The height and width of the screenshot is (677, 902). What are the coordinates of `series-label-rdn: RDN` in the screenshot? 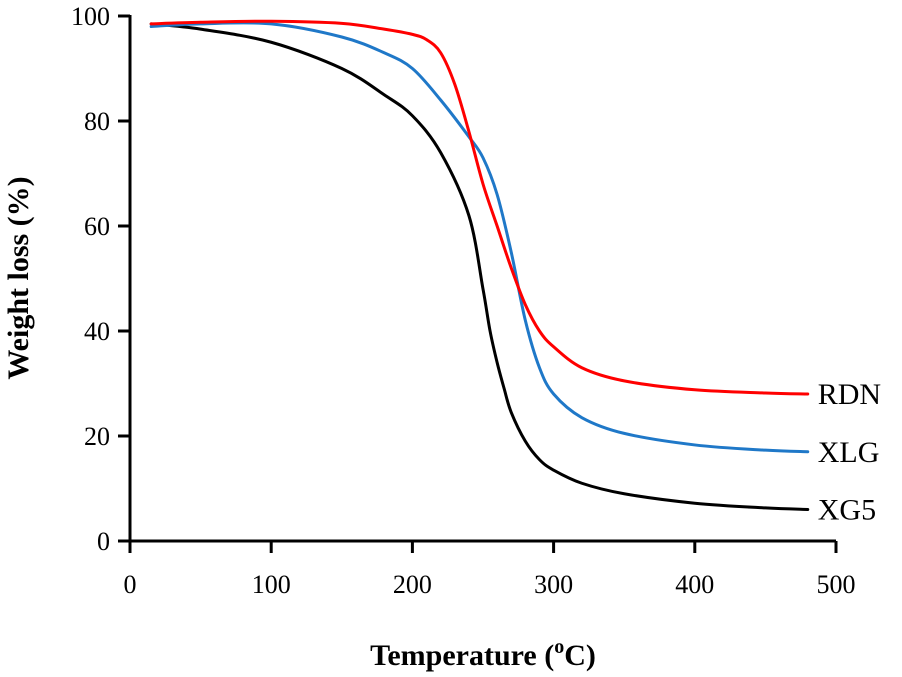 It's located at (849, 394).